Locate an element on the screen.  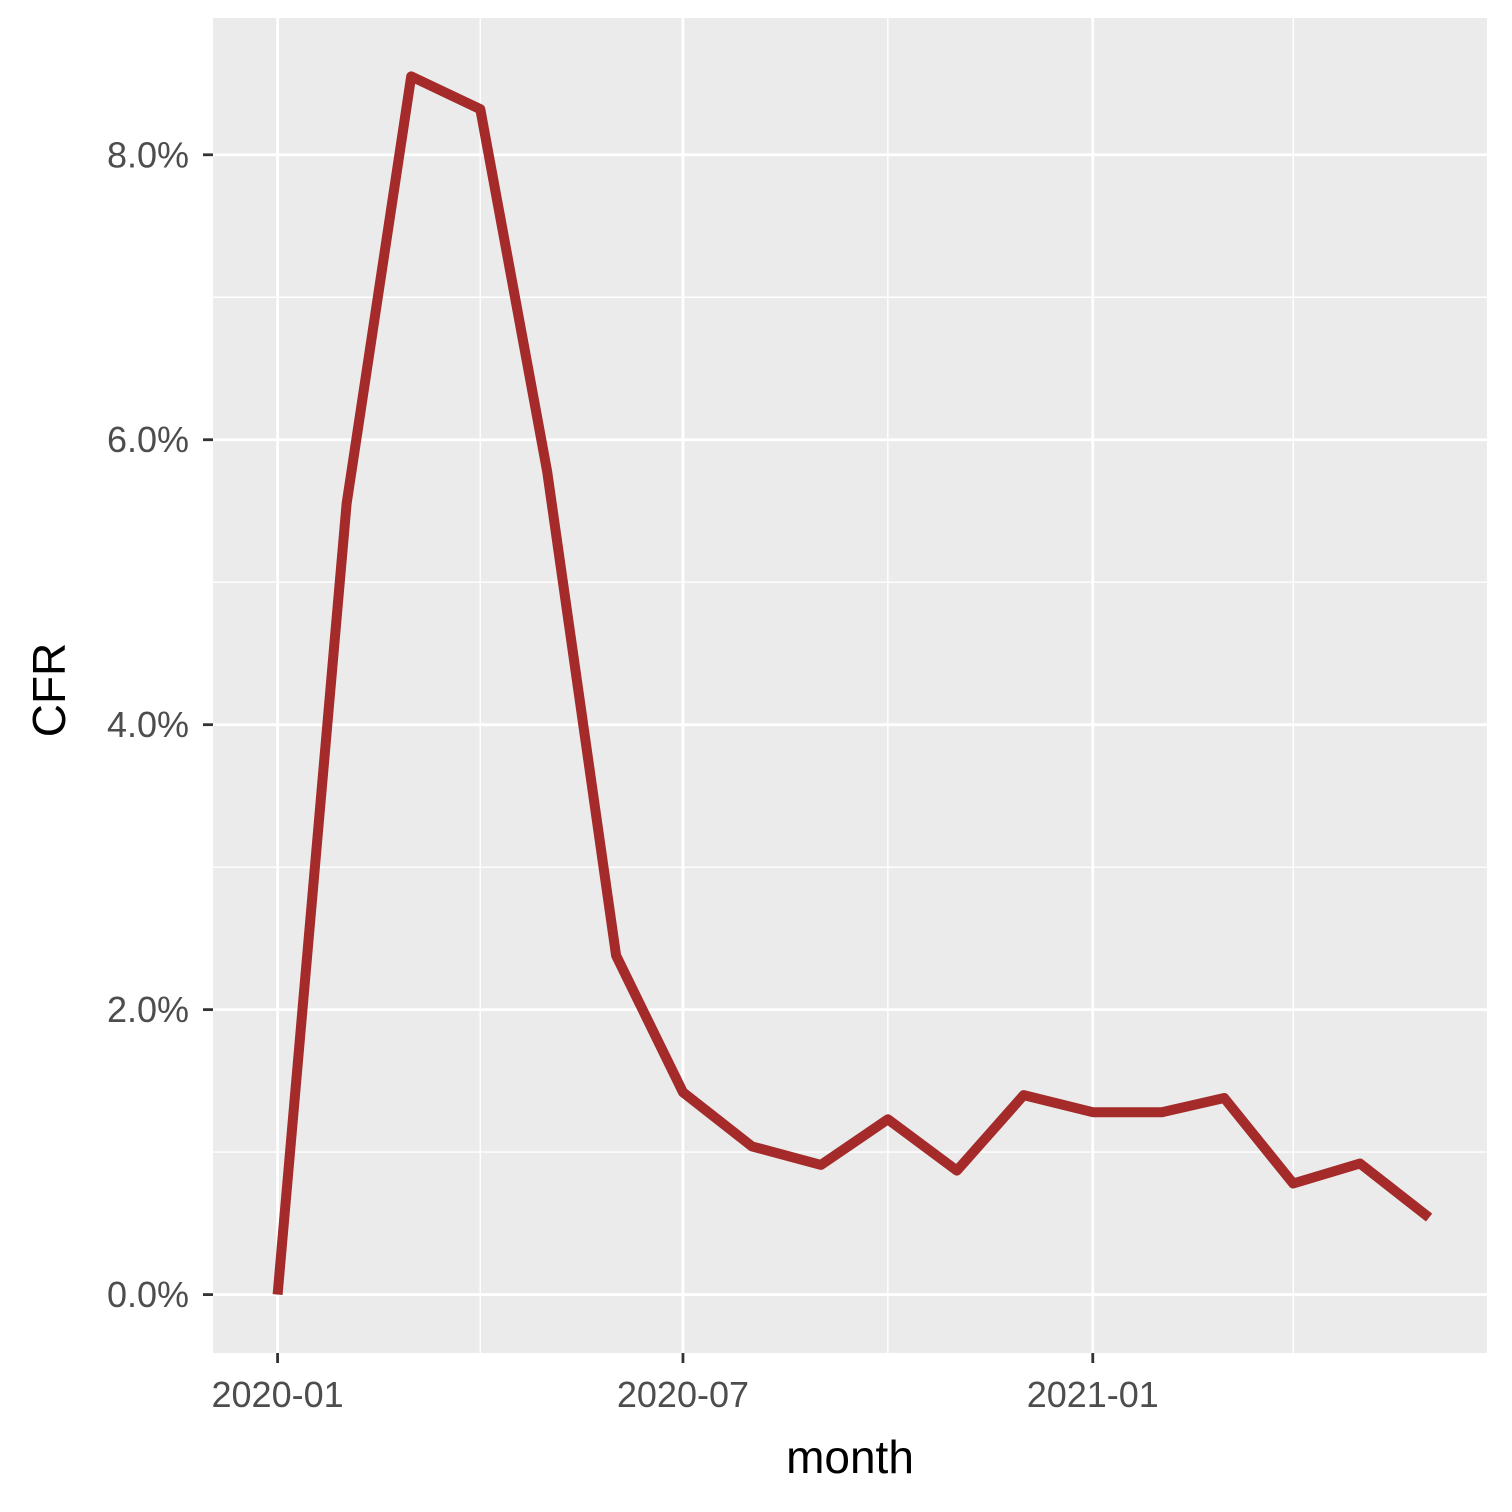
y-tick-label: 8.0% is located at coordinates (148, 154).